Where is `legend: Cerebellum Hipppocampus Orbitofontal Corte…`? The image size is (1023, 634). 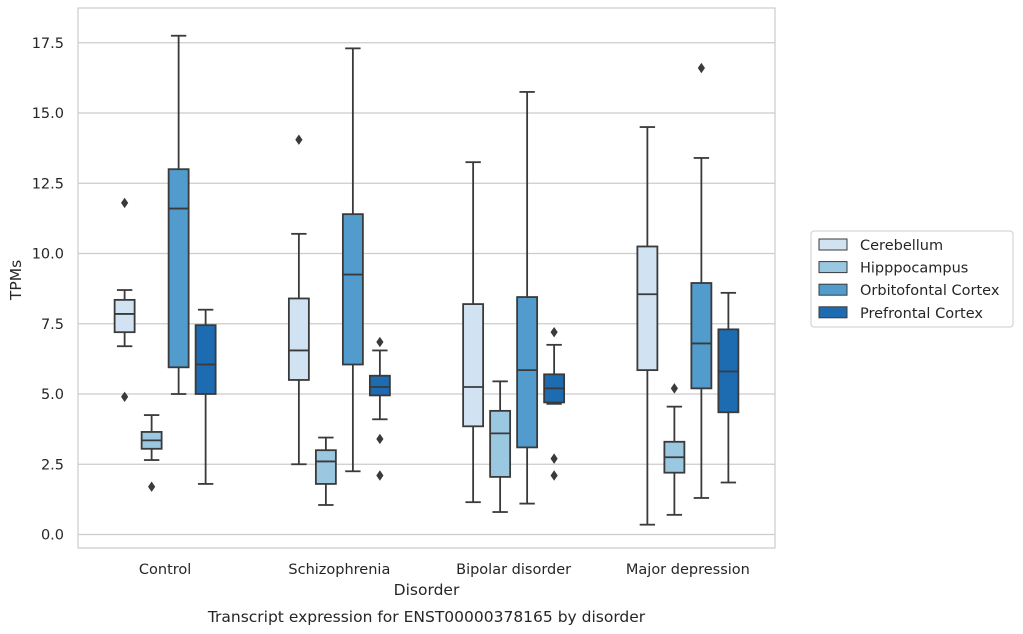 legend: Cerebellum Hipppocampus Orbitofontal Corte… is located at coordinates (912, 279).